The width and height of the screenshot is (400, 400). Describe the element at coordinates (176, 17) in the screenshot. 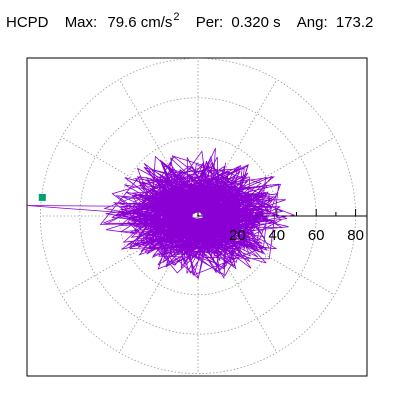

I see `max-exponent: 2` at that location.